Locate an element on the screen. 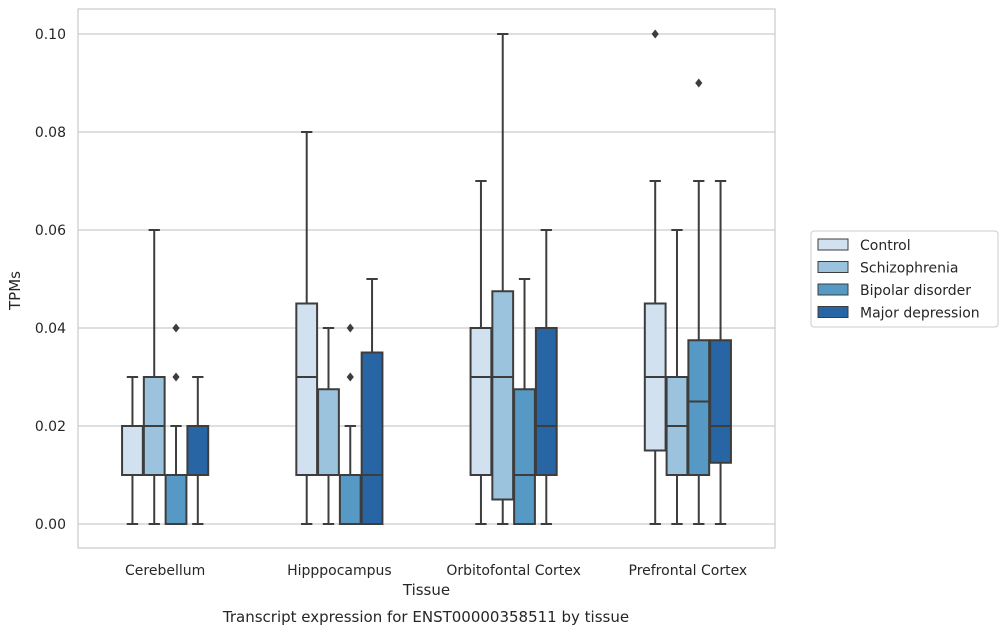 The image size is (1007, 638). x-tick-label: Cerebellum is located at coordinates (165, 571).